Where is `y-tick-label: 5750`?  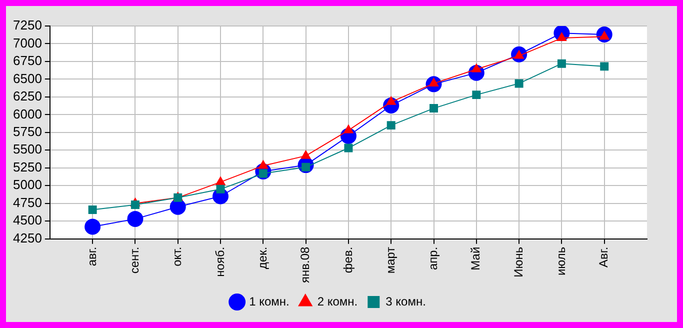 y-tick-label: 5750 is located at coordinates (27, 131).